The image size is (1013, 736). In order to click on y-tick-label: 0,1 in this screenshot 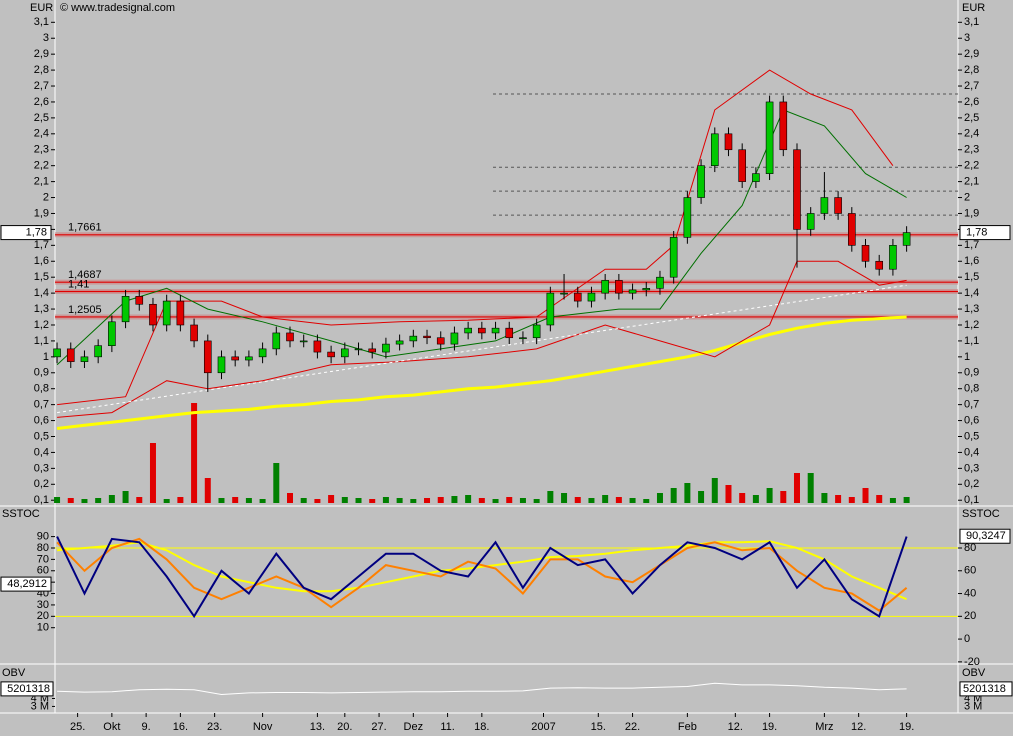, I will do `click(41, 500)`.